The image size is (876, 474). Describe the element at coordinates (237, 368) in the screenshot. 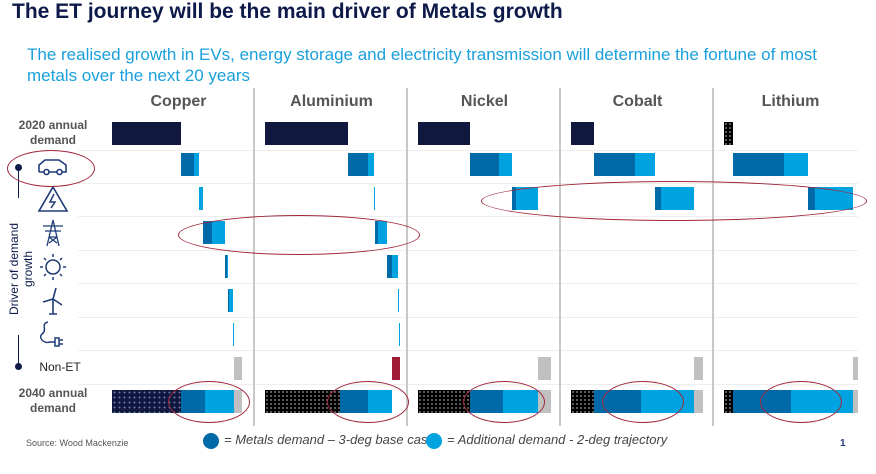

I see `bar-non-et-copper` at that location.